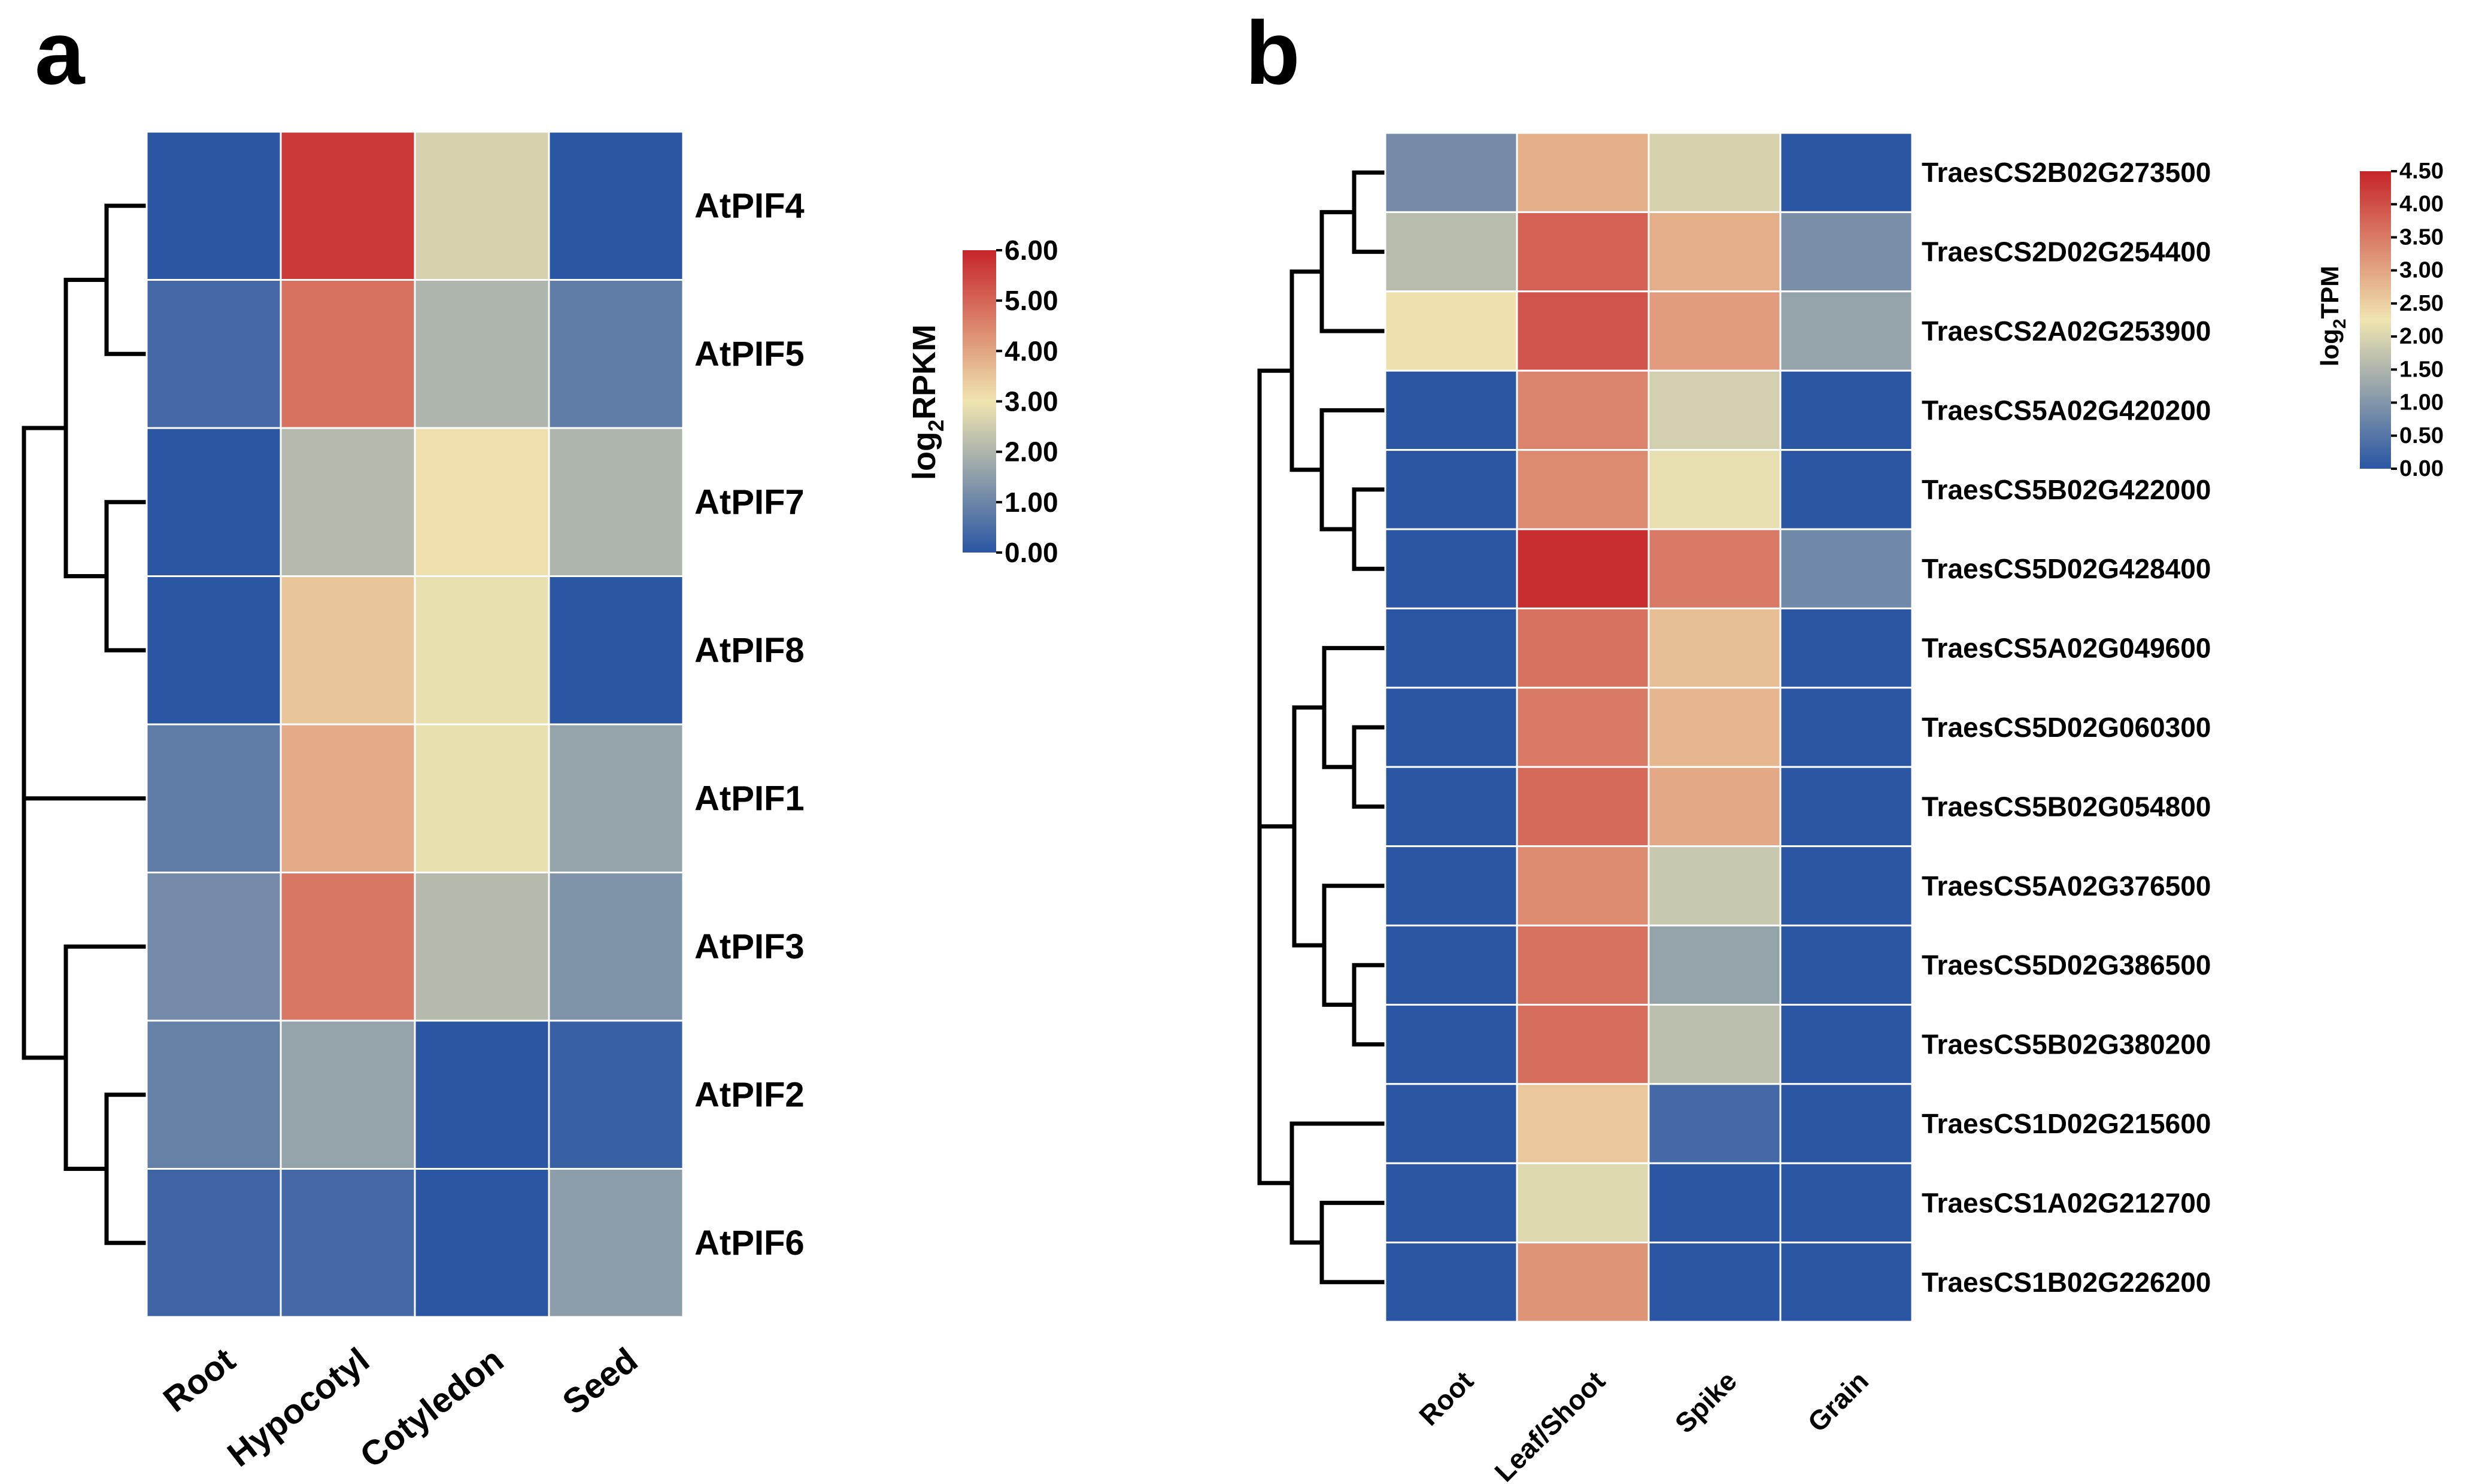 The height and width of the screenshot is (1484, 2476). What do you see at coordinates (1027, 401) in the screenshot?
I see `panel-a-colorbar-ticks: 0.00 1.00 2.00 3.00 4.00 5.00 6.00` at bounding box center [1027, 401].